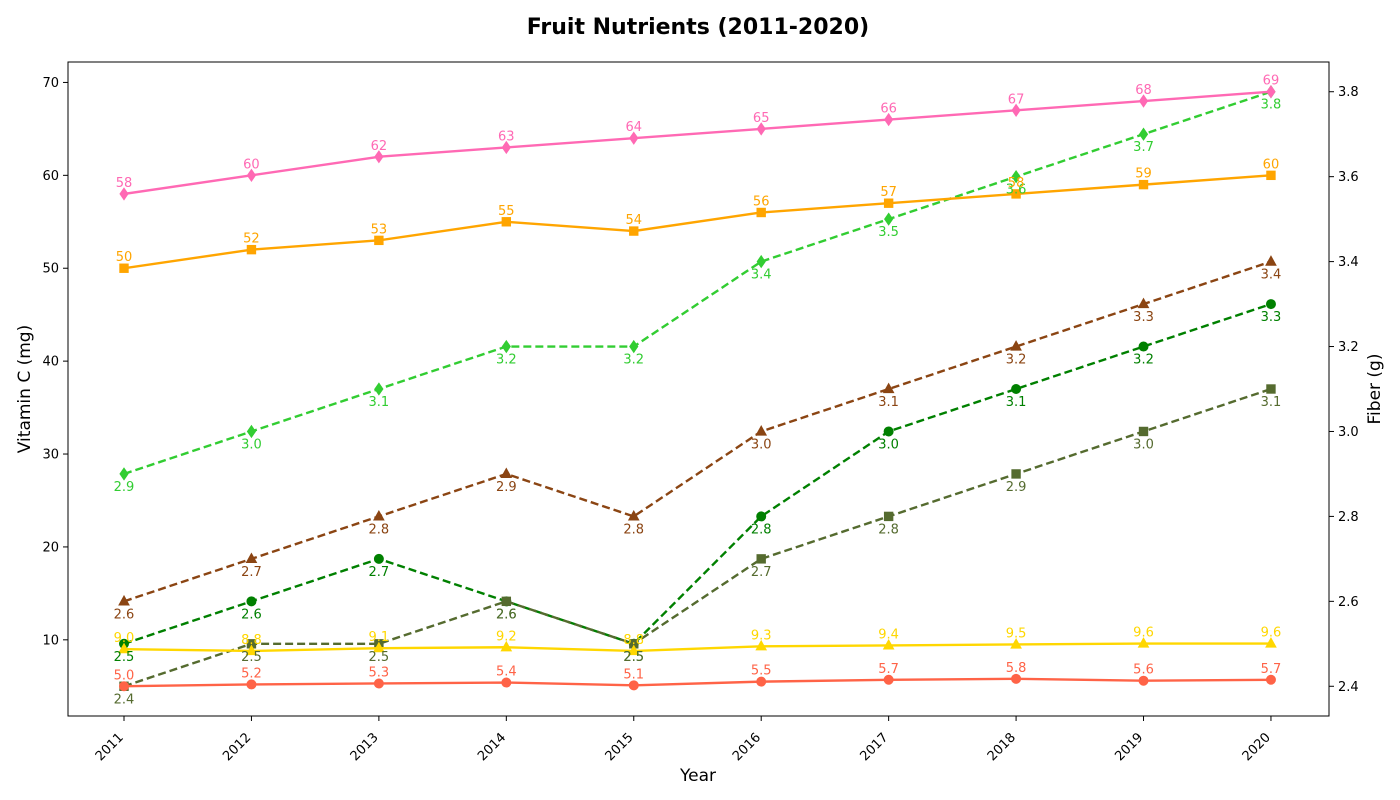 Image resolution: width=1400 pixels, height=800 pixels. I want to click on x-tick-label: 2019, so click(1129, 747).